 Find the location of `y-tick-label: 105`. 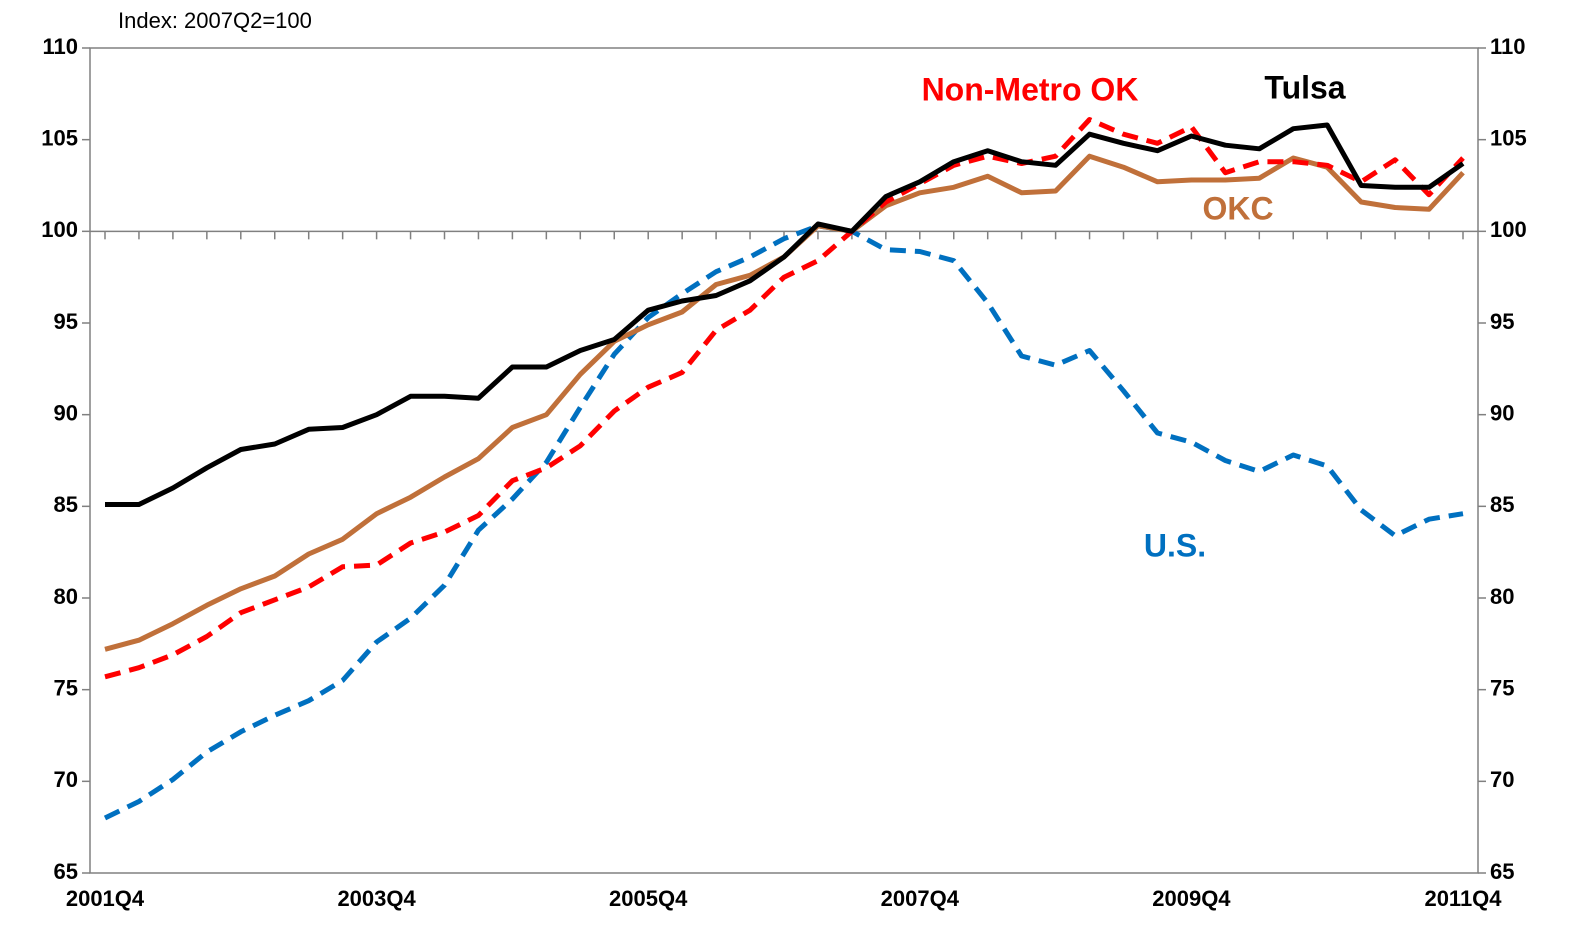

y-tick-label: 105 is located at coordinates (59, 137).